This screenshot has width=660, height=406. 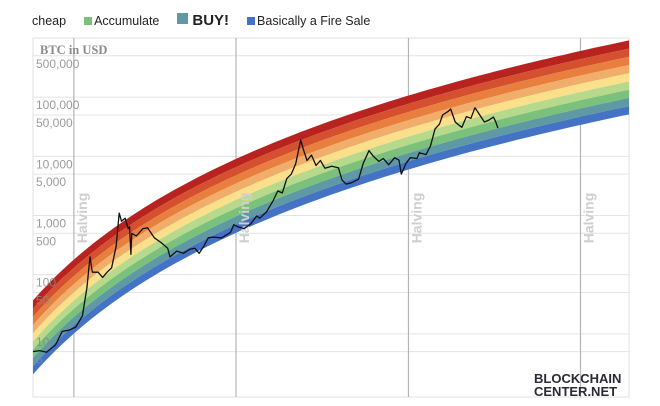 I want to click on legend-label: BUY!, so click(x=211, y=20).